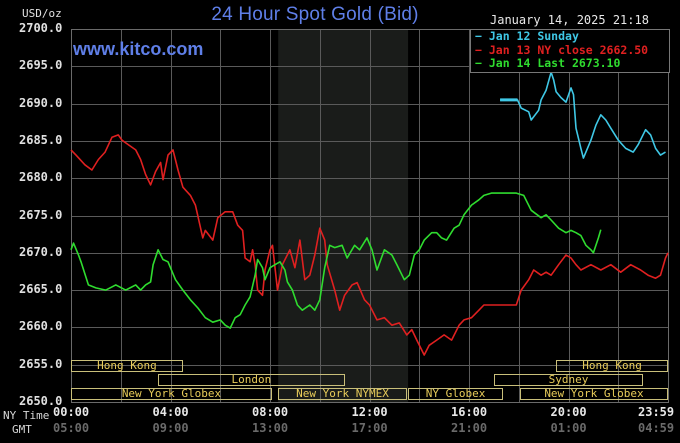 The image size is (680, 443). Describe the element at coordinates (568, 380) in the screenshot. I see `session-bar: Sydney` at that location.